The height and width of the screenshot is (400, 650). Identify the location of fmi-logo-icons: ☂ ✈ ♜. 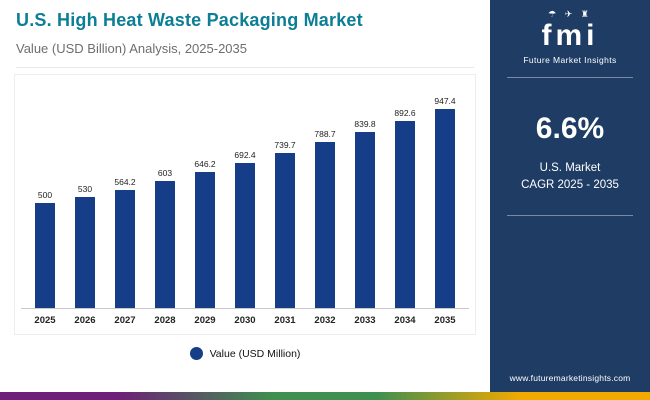
(570, 14).